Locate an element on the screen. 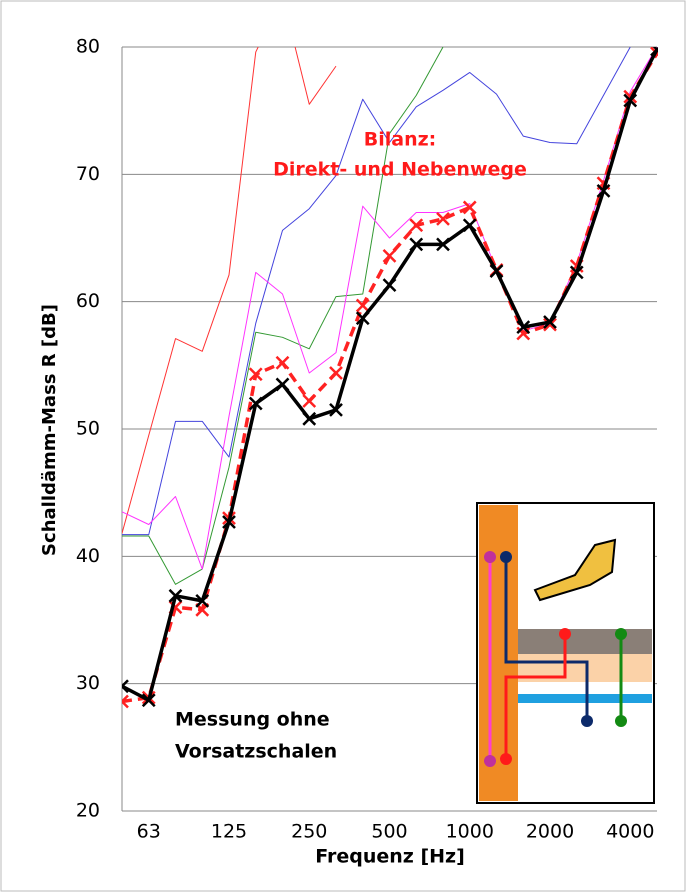  y-tick-label: 30 is located at coordinates (88, 683).